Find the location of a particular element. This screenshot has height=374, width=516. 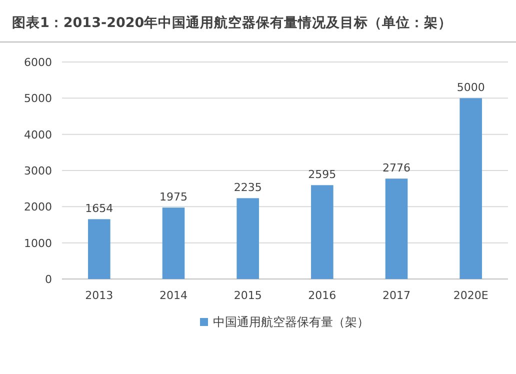

x-tick-label: 2014 is located at coordinates (174, 295).